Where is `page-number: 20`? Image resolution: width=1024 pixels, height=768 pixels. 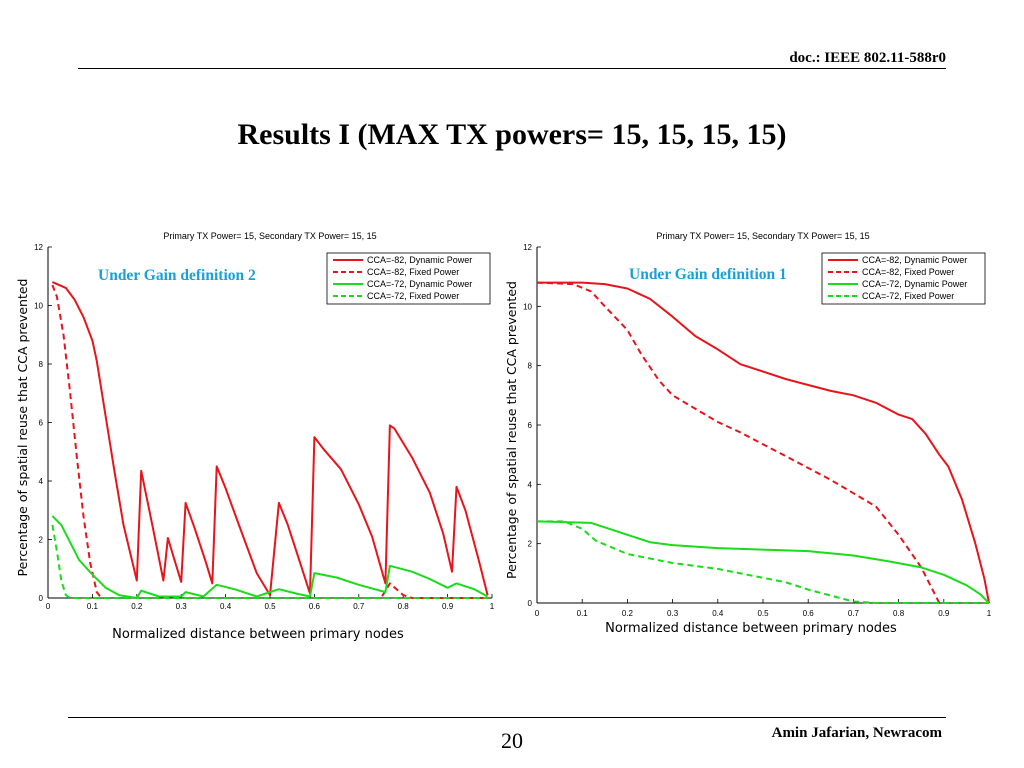 page-number: 20 is located at coordinates (512, 740).